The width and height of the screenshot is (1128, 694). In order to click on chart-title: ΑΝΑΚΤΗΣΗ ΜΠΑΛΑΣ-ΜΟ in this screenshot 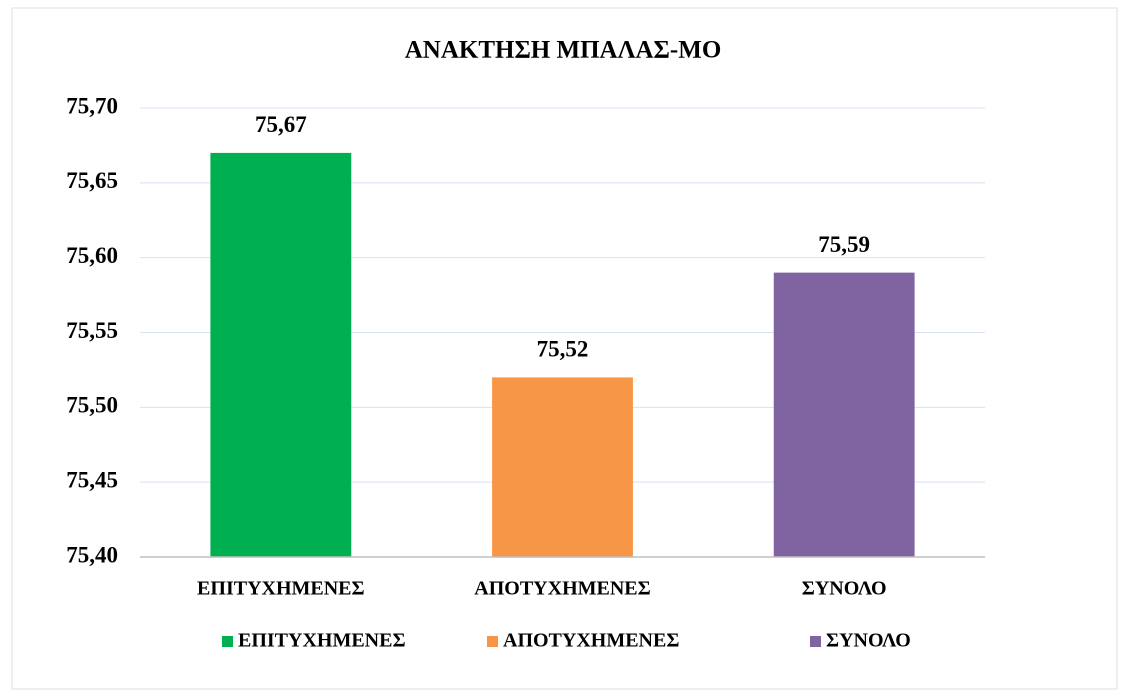, I will do `click(563, 50)`.